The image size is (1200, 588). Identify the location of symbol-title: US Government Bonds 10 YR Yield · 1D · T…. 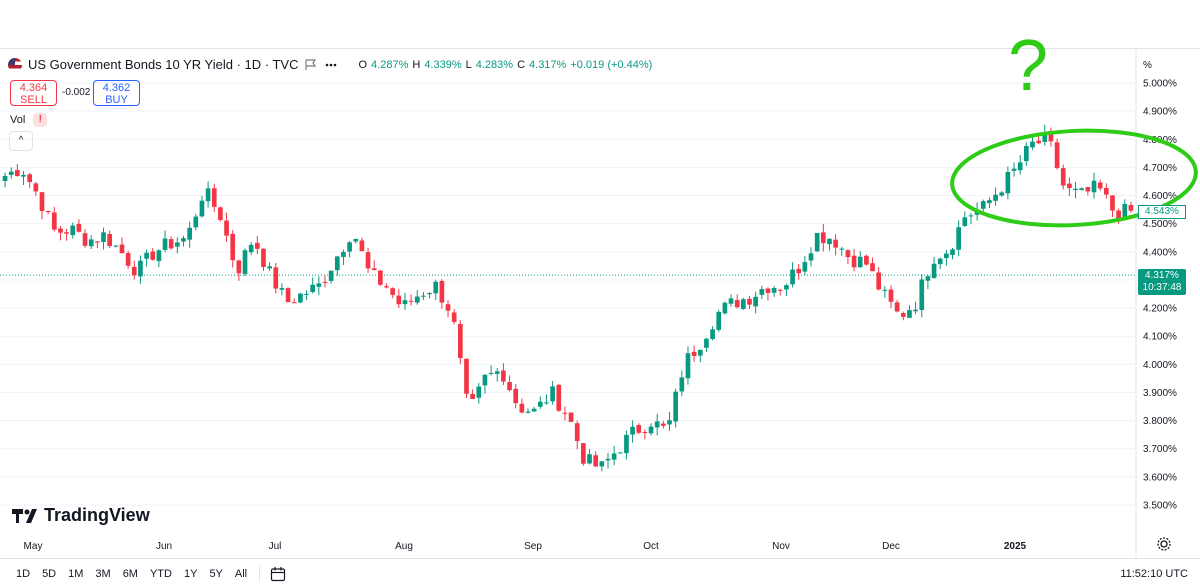
(163, 64).